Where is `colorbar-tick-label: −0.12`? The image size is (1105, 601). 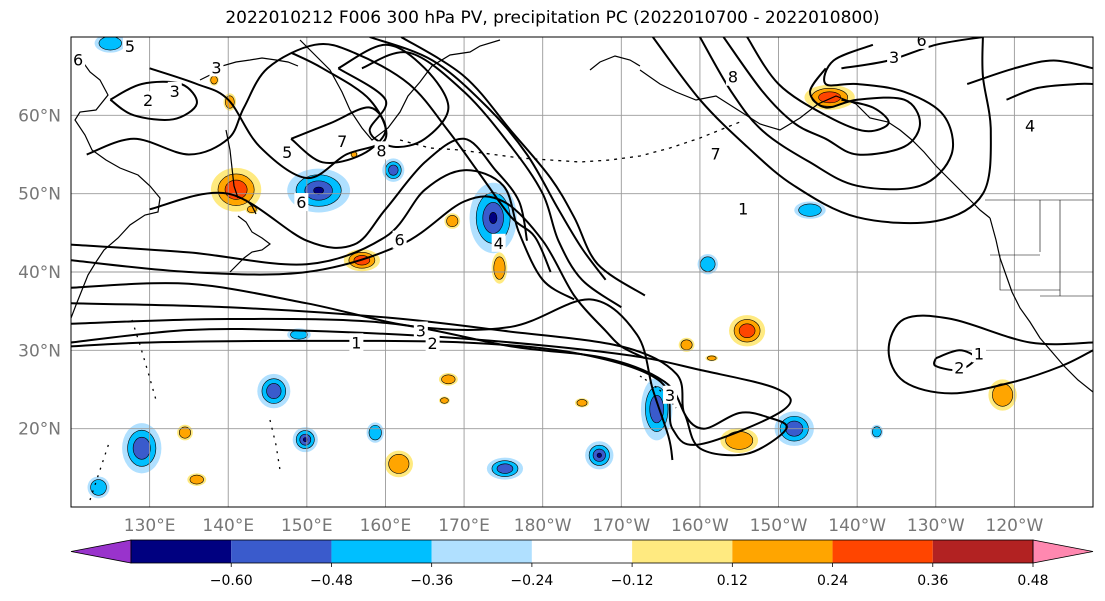 colorbar-tick-label: −0.12 is located at coordinates (632, 581).